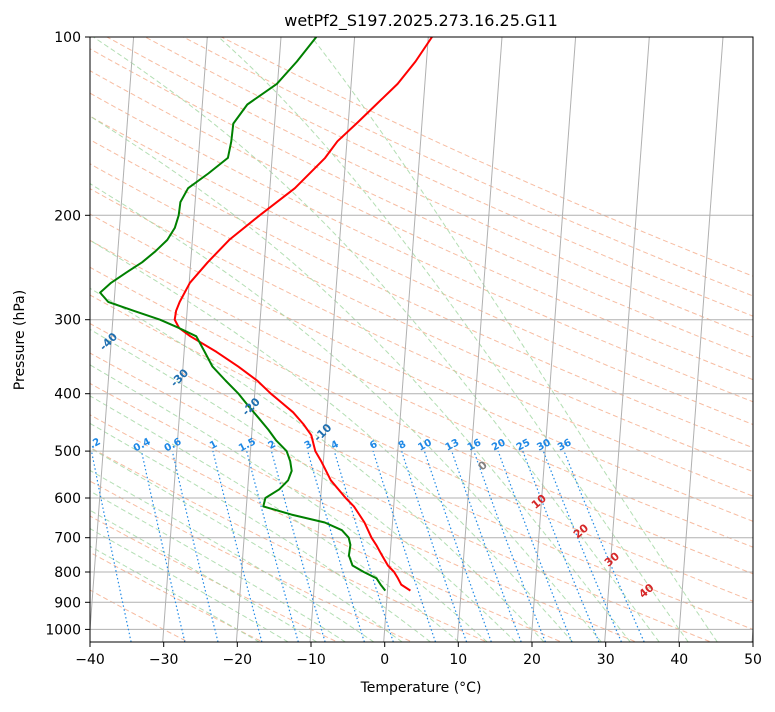 The width and height of the screenshot is (775, 712). What do you see at coordinates (421, 21) in the screenshot?
I see `chart-title: wetPf2_S197.2025.273.16.25.G11` at bounding box center [421, 21].